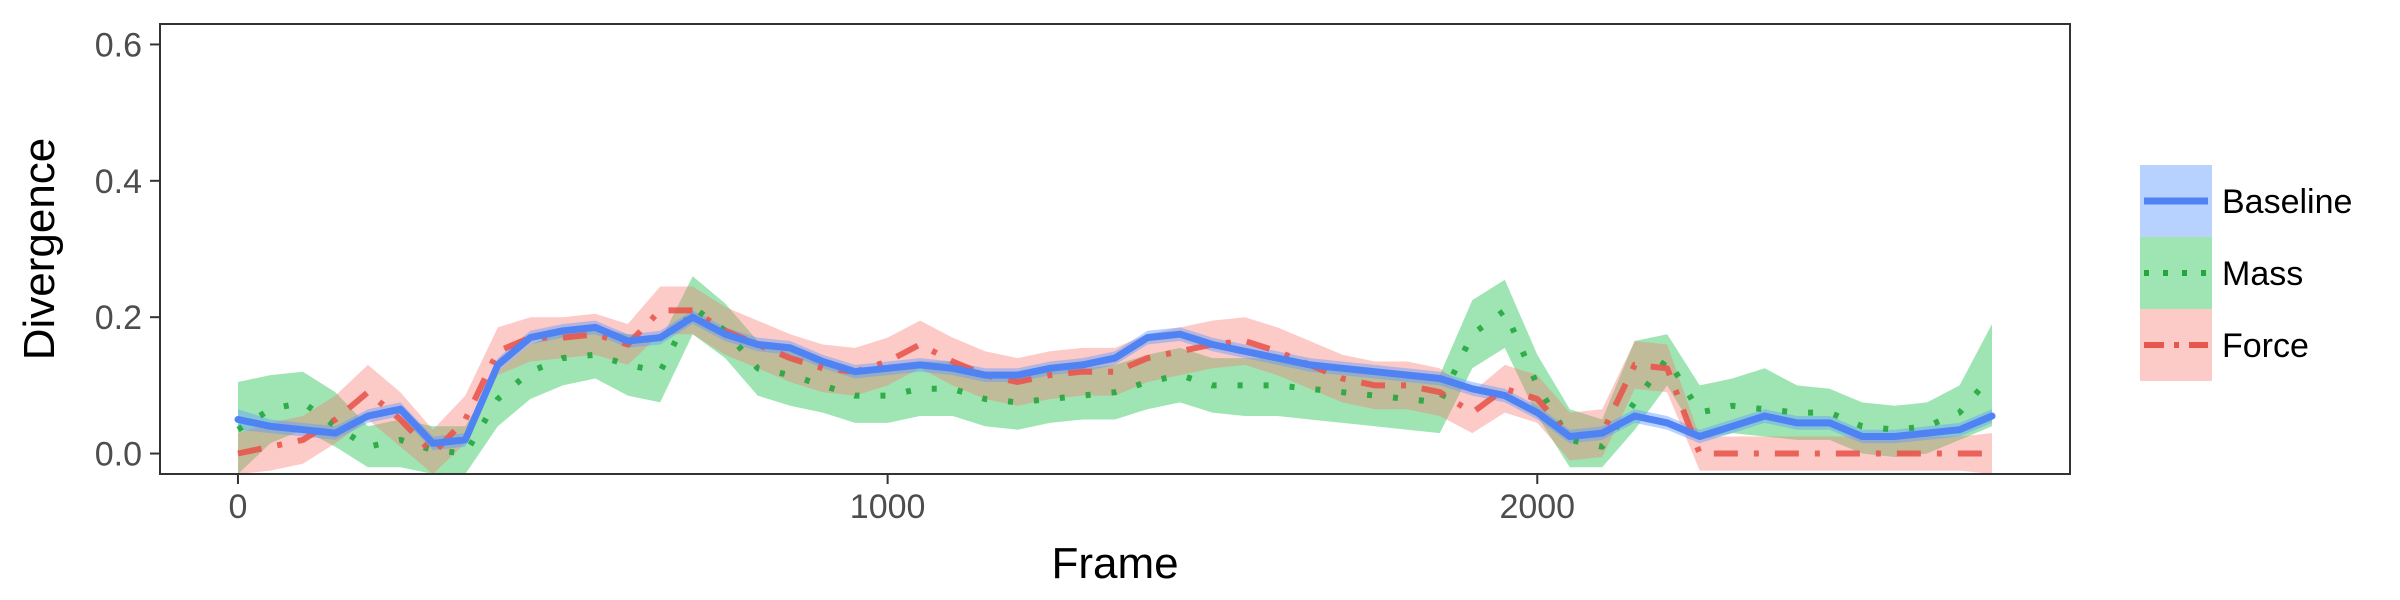 This screenshot has height=600, width=2400. Describe the element at coordinates (2176, 273) in the screenshot. I see `legend-key-mass` at that location.